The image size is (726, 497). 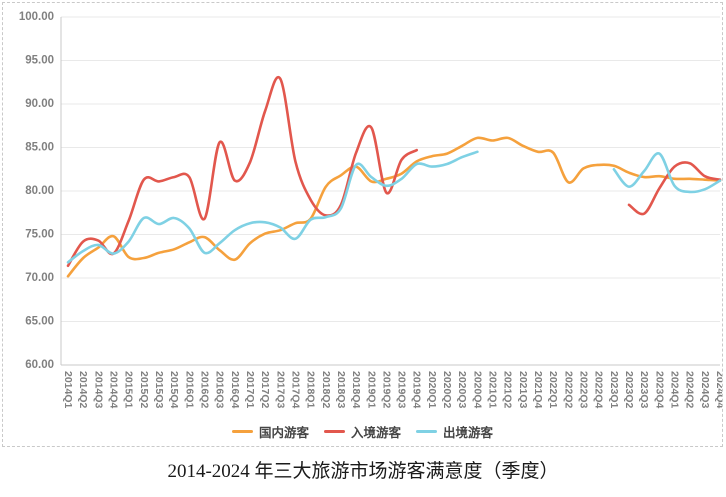 I want to click on legend-item-出境游客: 出境游客, so click(x=454, y=431).